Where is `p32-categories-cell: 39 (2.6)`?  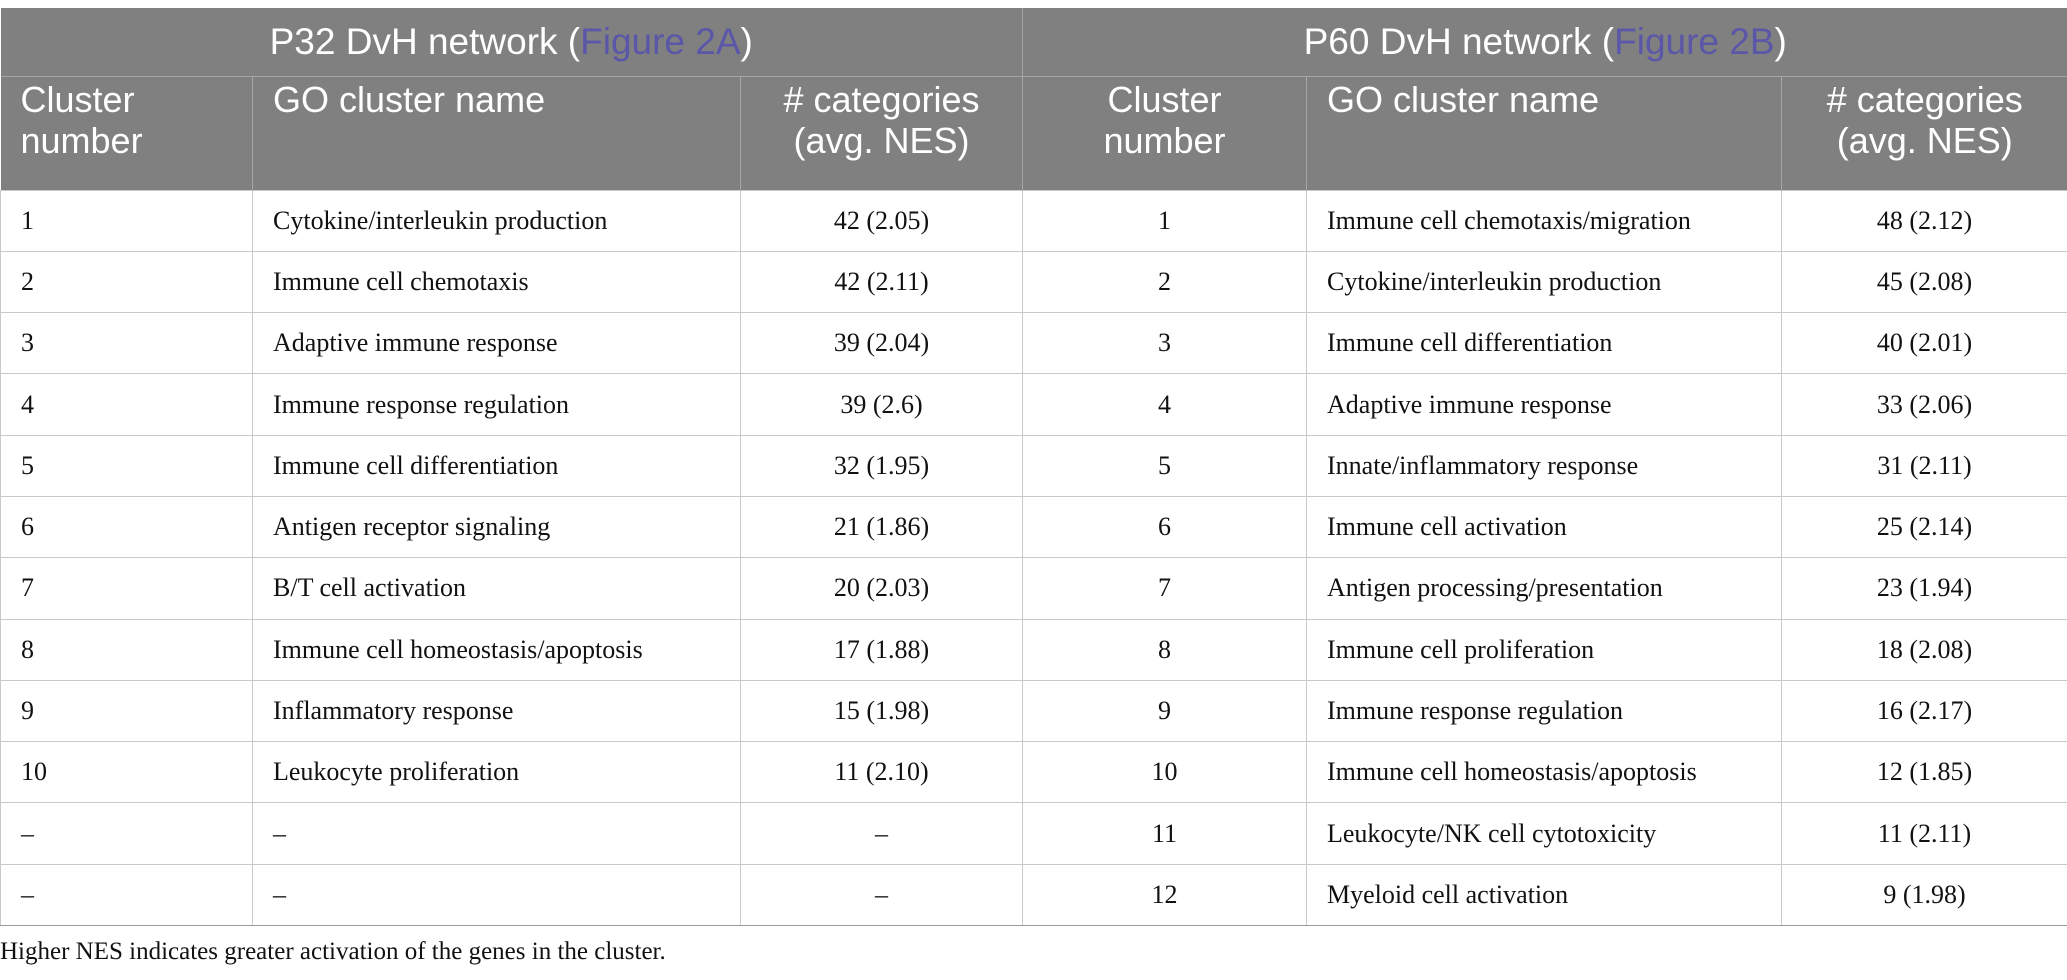 p32-categories-cell: 39 (2.6) is located at coordinates (881, 404).